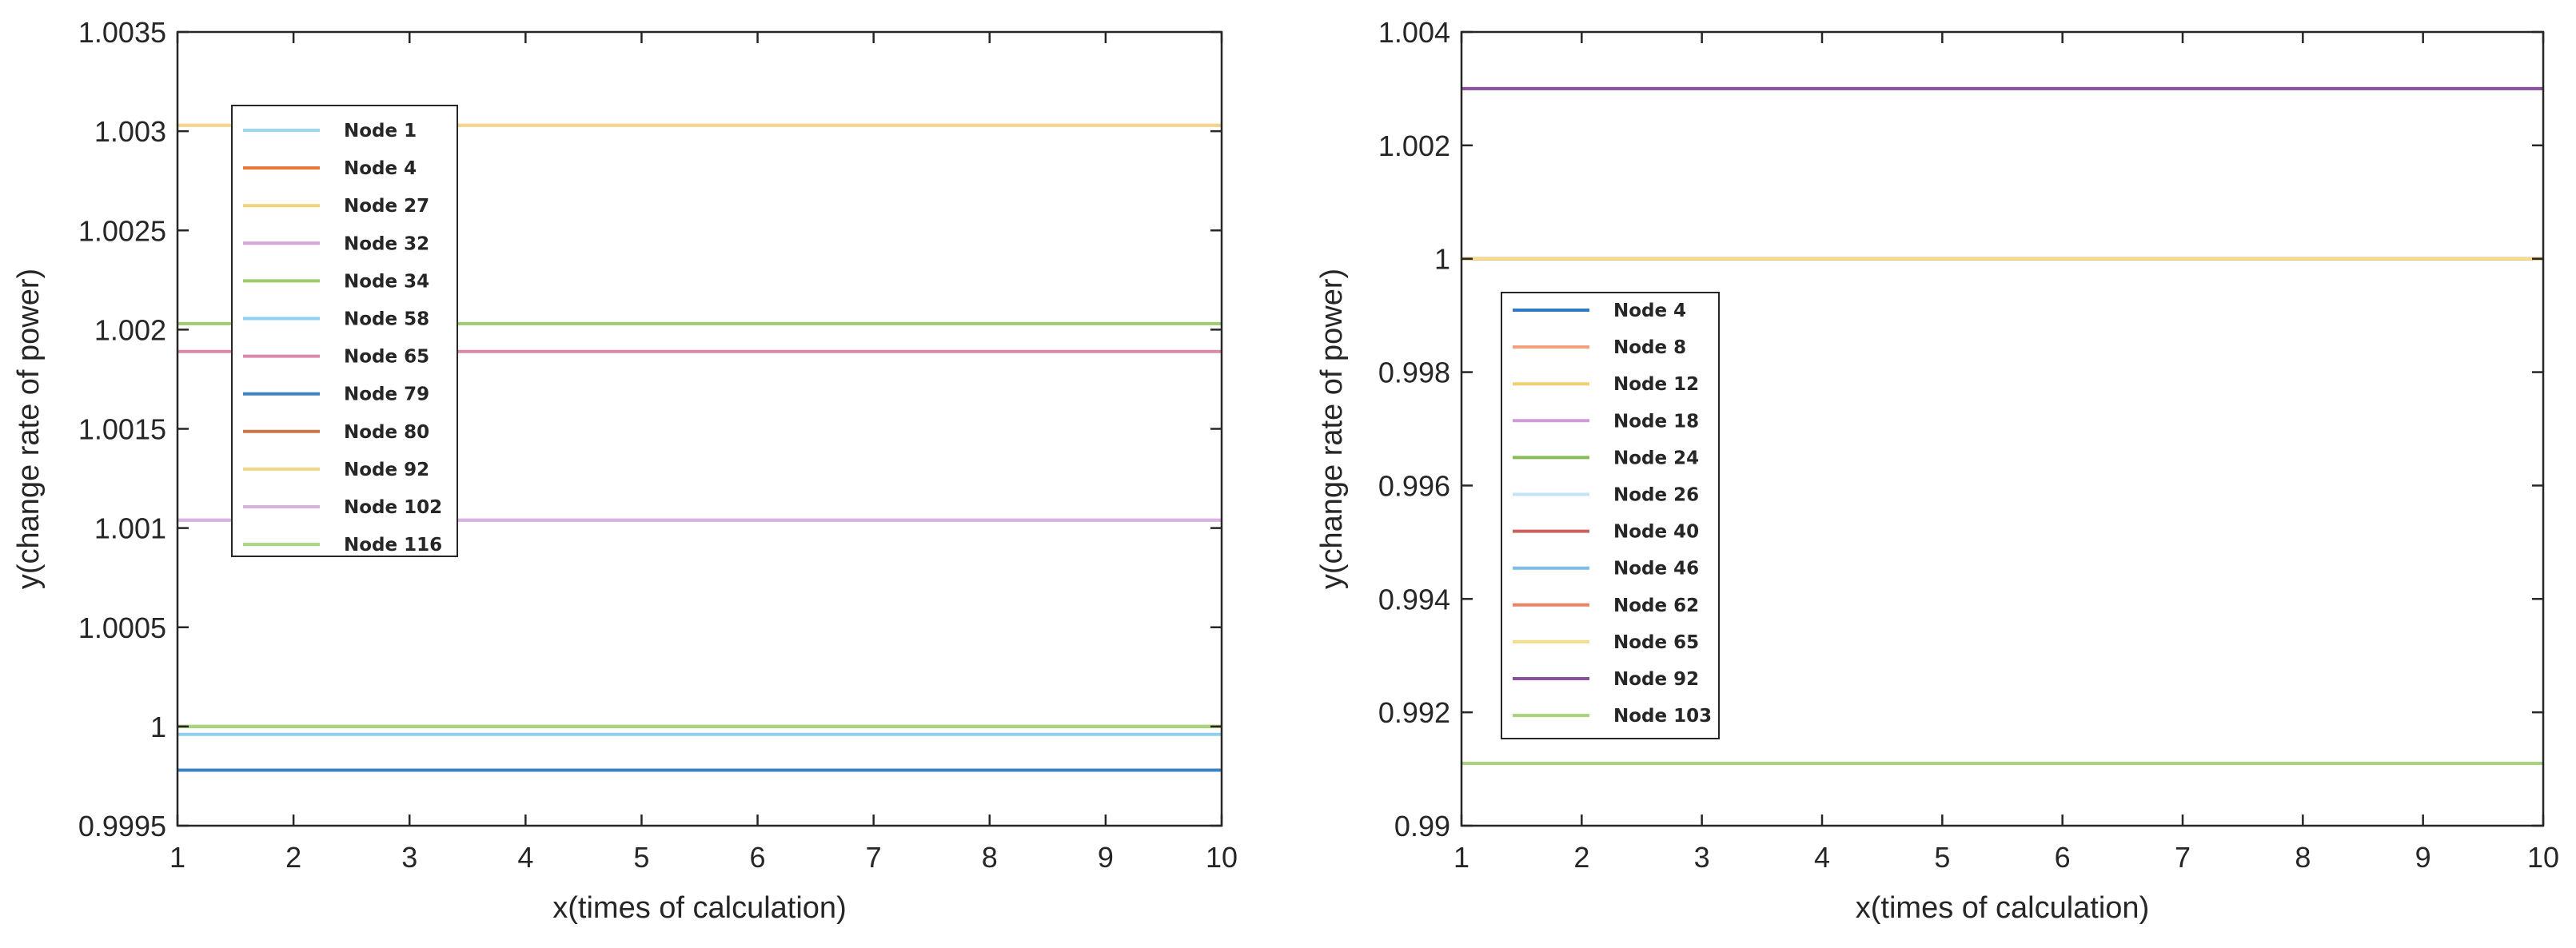  What do you see at coordinates (122, 230) in the screenshot?
I see `y-tick-label: 1.0025` at bounding box center [122, 230].